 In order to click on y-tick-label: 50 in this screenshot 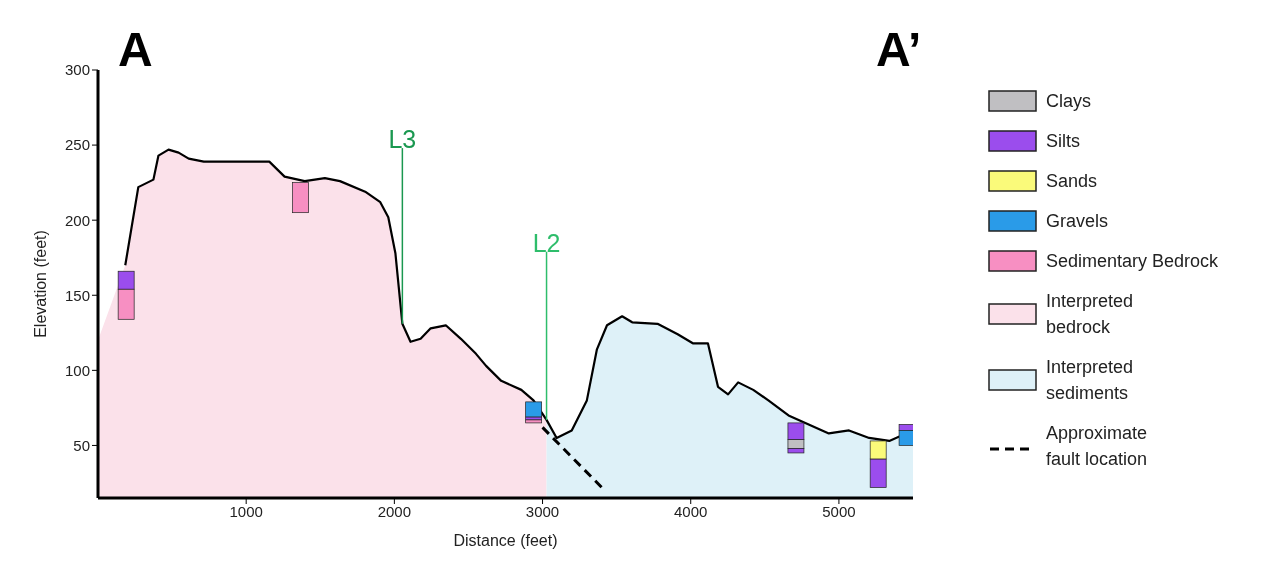, I will do `click(81, 445)`.